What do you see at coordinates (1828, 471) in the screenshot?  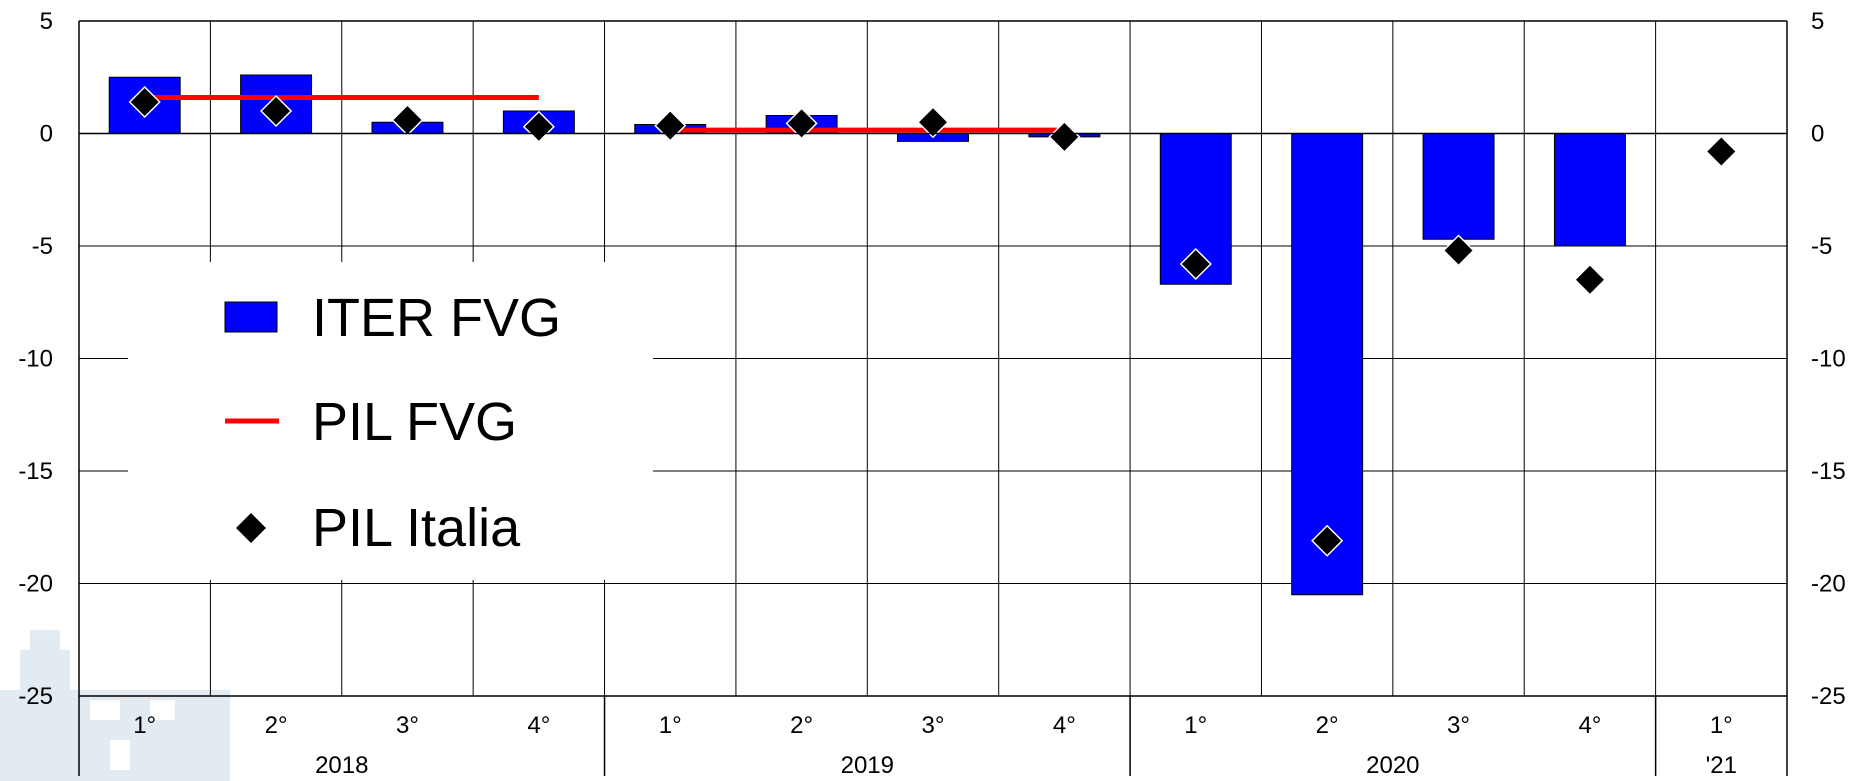 I see `y-tick-label-right: -15` at bounding box center [1828, 471].